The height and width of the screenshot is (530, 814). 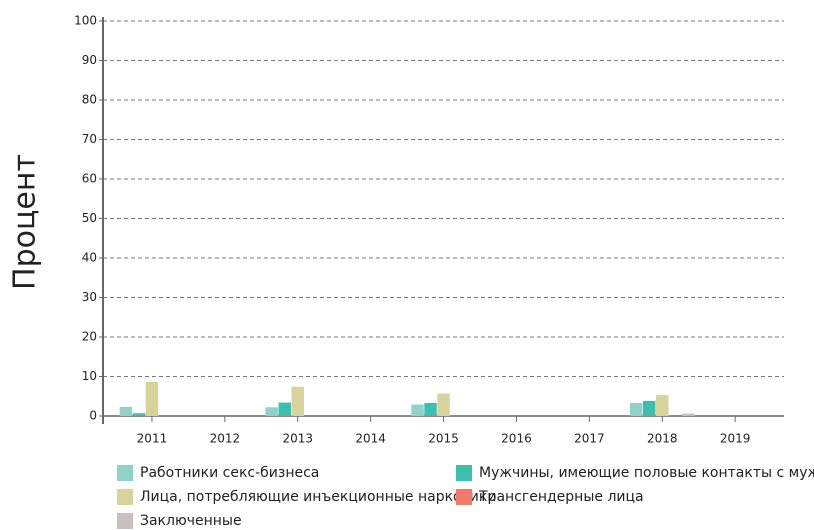 I want to click on legend-label: Заключенные, so click(x=191, y=521).